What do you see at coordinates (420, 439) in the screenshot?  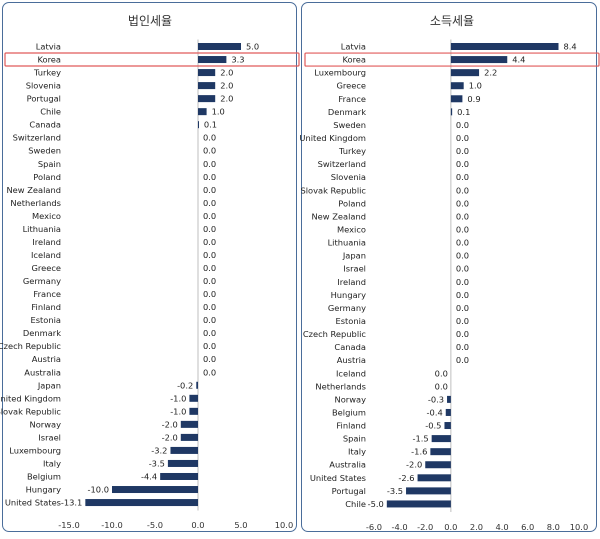 I see `value-label: -1.5` at bounding box center [420, 439].